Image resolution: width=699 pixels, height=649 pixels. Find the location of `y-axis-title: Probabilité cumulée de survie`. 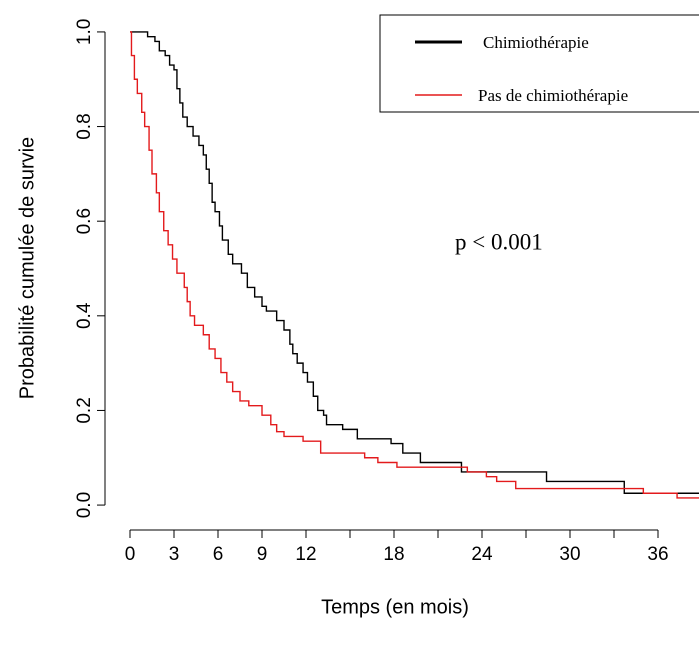

y-axis-title: Probabilité cumulée de survie is located at coordinates (27, 268).